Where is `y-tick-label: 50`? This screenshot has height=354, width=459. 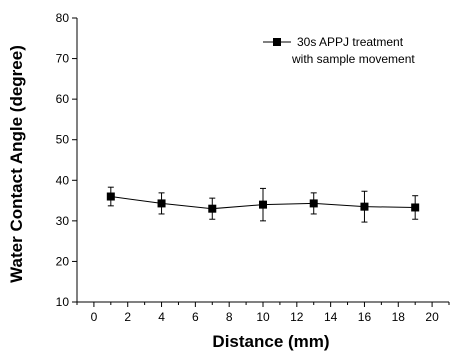 y-tick-label: 50 is located at coordinates (63, 140).